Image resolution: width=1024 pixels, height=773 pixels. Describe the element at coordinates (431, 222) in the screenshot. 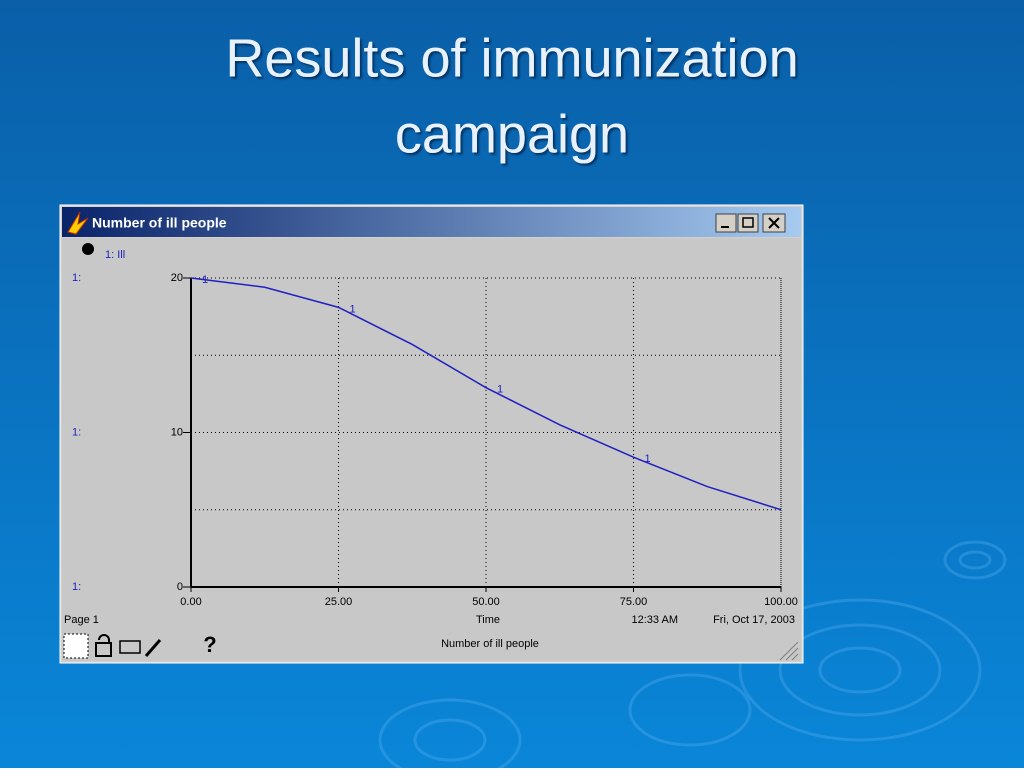

I see `title-bar` at that location.